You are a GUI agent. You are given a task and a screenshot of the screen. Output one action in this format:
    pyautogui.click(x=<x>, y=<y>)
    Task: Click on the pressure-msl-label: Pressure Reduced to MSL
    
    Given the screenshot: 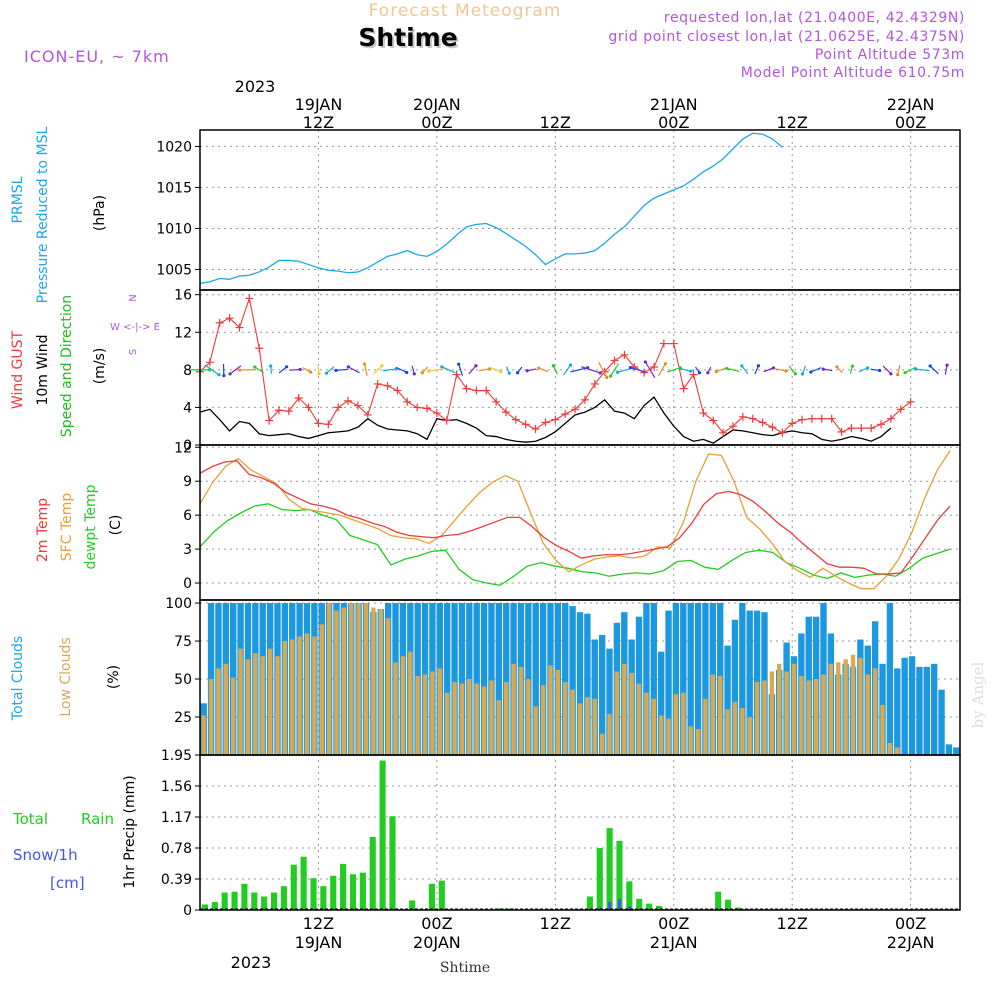 What is the action you would take?
    pyautogui.click(x=43, y=214)
    